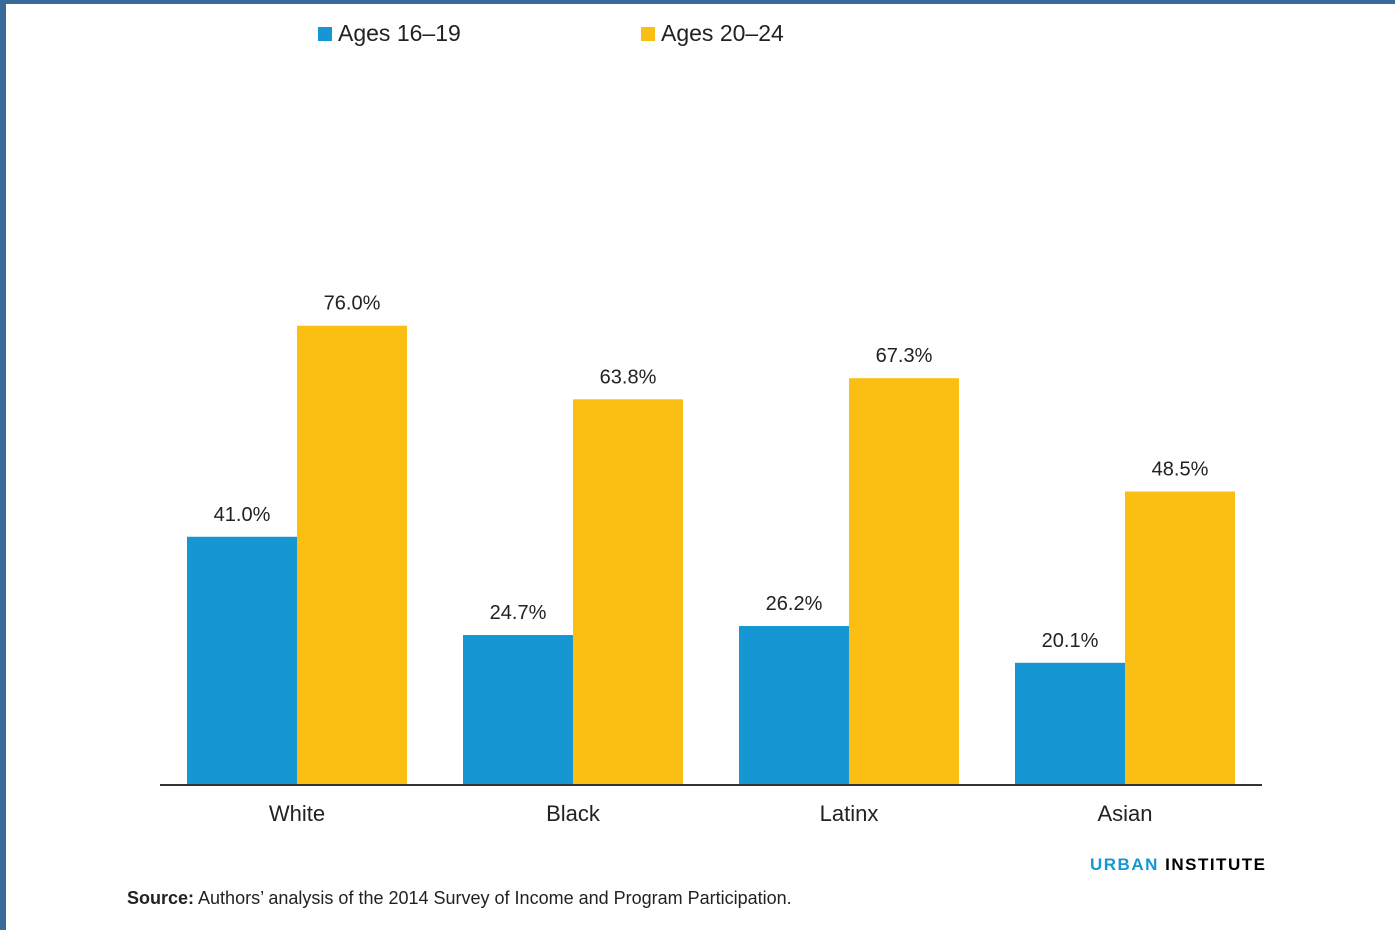 The width and height of the screenshot is (1395, 930). What do you see at coordinates (1180, 470) in the screenshot?
I see `value-label-asian-ages-20-24: 48.5%` at bounding box center [1180, 470].